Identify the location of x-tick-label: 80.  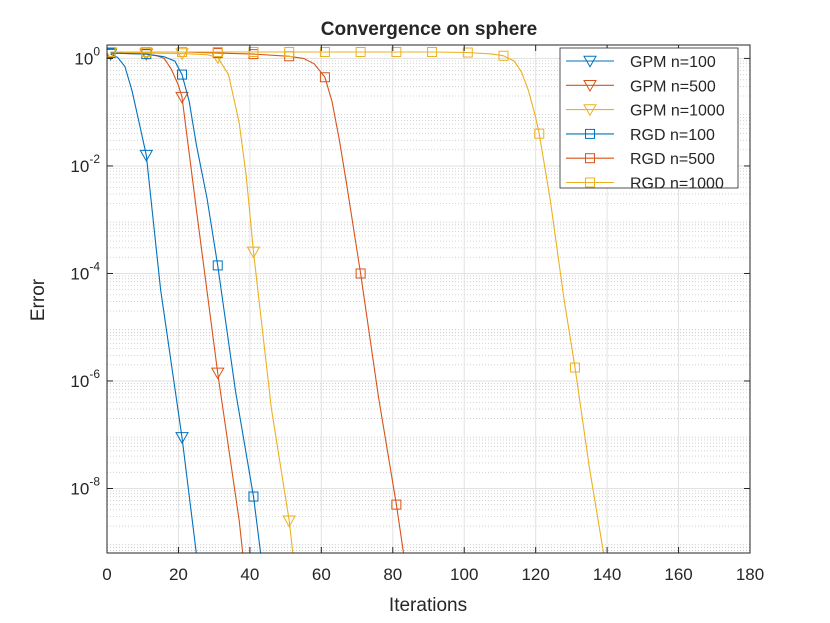
(392, 574).